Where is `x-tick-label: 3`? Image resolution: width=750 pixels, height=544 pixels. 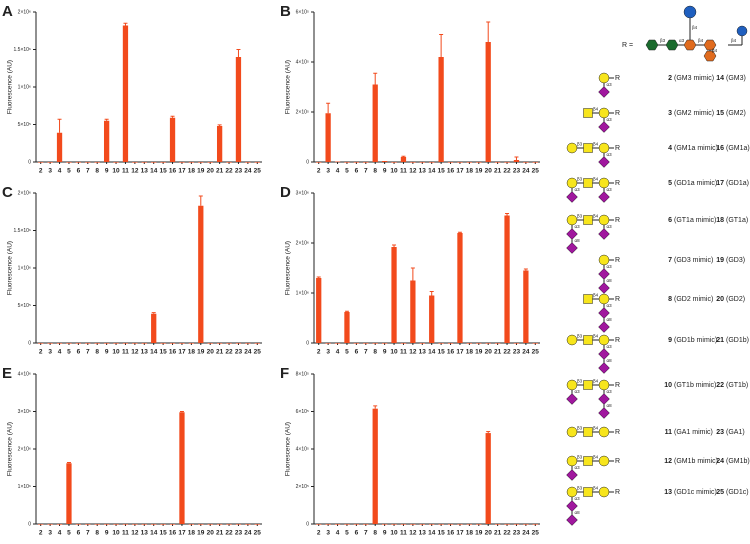
x-tick-label: 3 is located at coordinates (328, 171).